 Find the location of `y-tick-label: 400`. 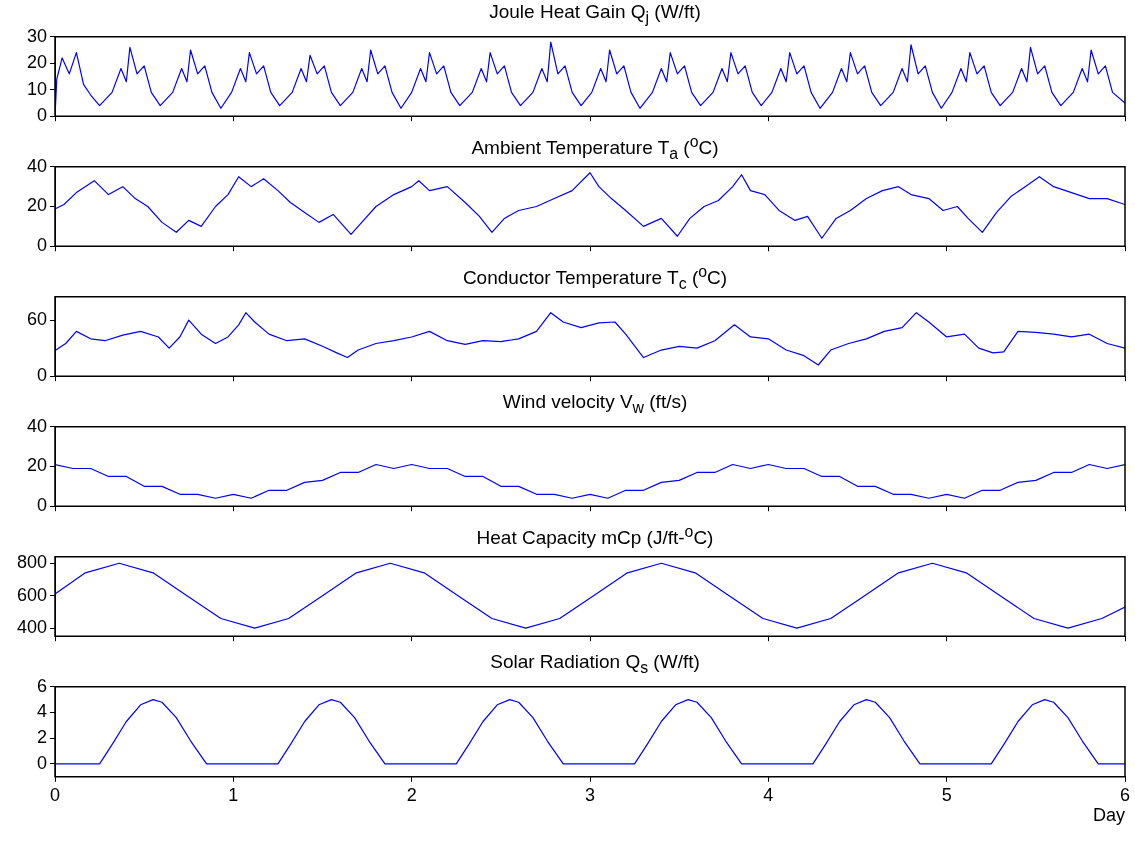

y-tick-label: 400 is located at coordinates (31, 627).